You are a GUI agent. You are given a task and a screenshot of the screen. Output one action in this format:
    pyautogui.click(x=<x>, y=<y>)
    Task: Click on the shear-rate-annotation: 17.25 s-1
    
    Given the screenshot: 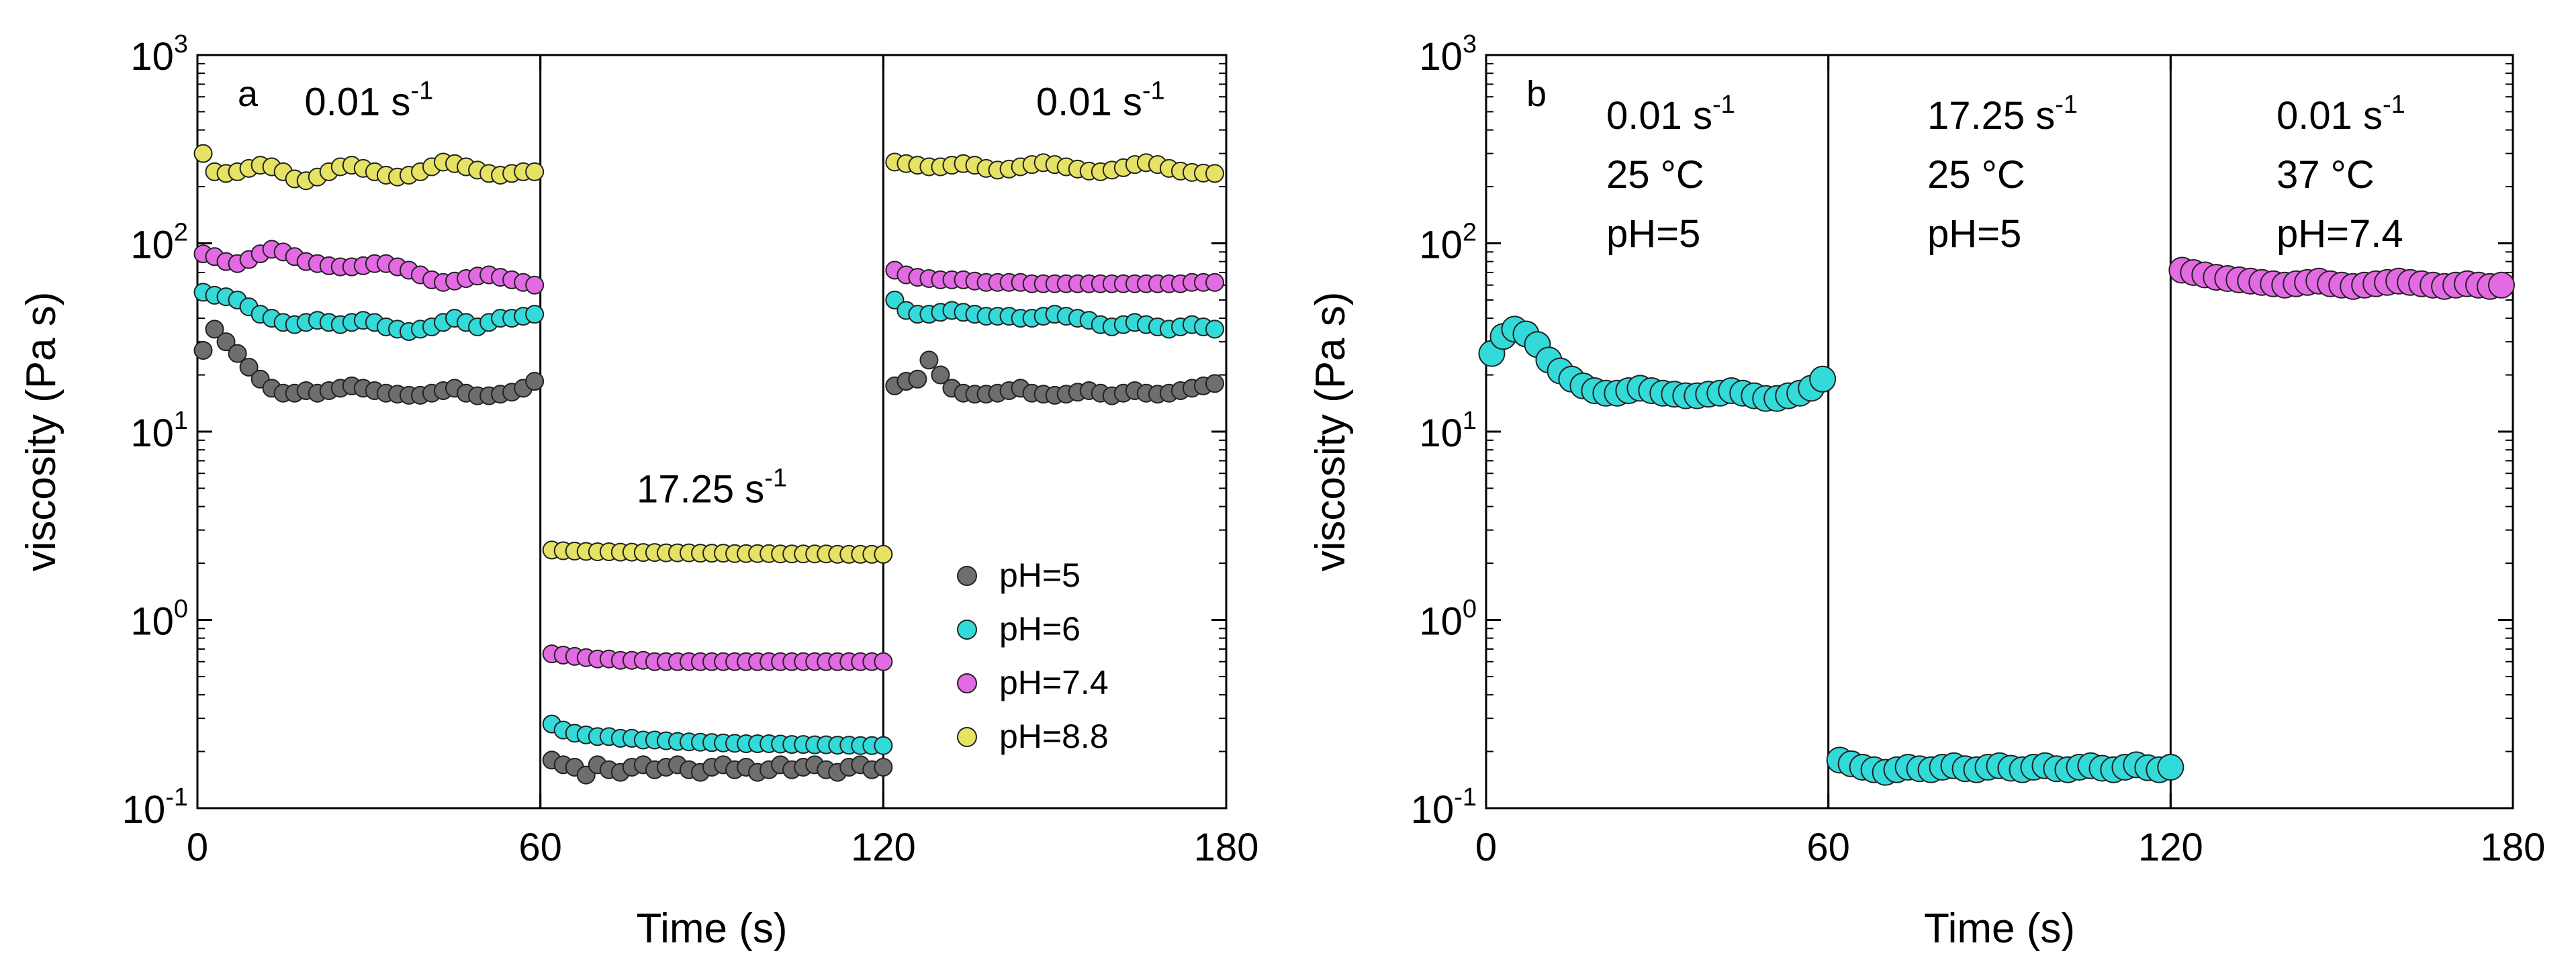 What is the action you would take?
    pyautogui.click(x=712, y=488)
    